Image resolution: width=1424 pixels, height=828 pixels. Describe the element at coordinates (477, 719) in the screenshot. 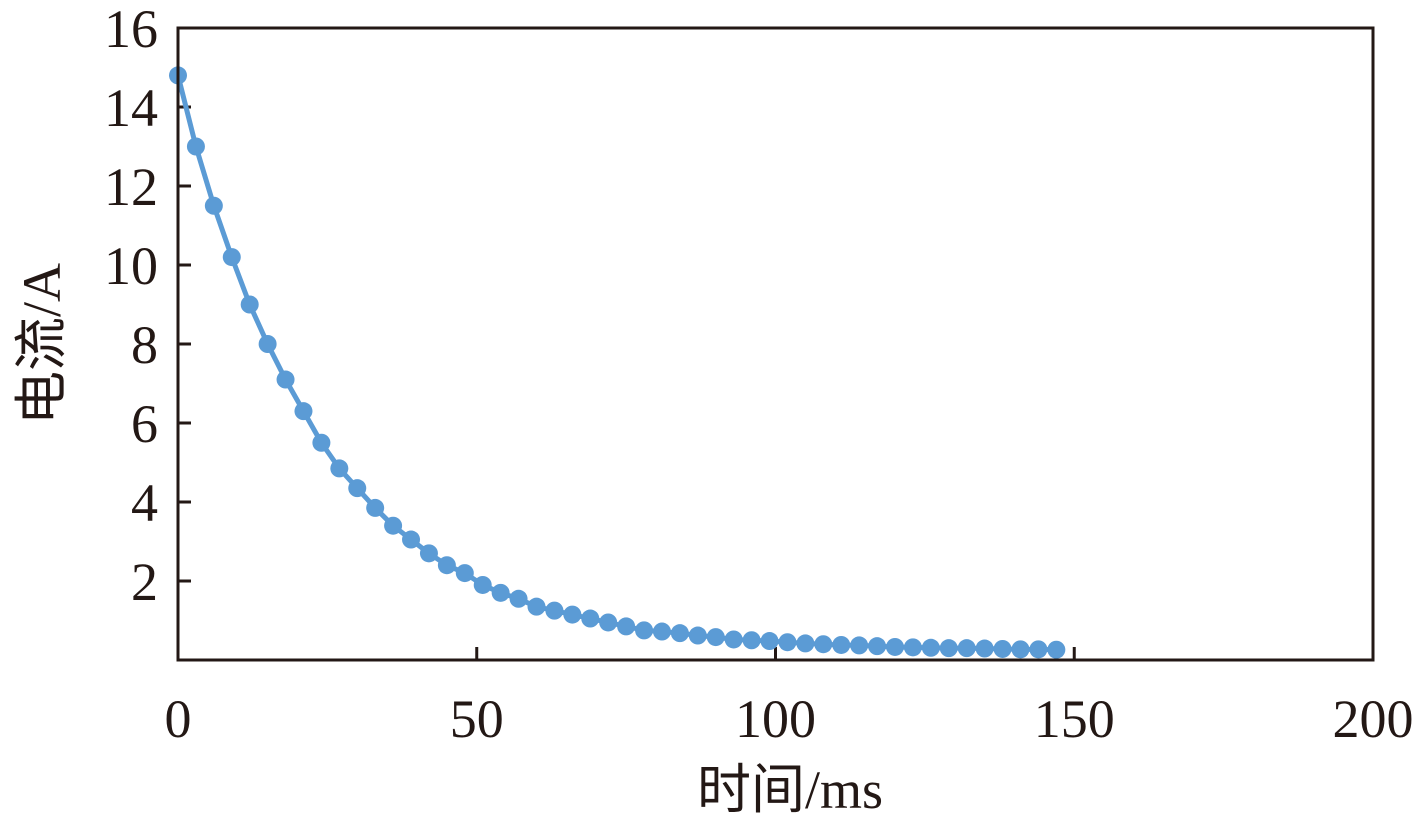

I see `x-tick-label: 50` at that location.